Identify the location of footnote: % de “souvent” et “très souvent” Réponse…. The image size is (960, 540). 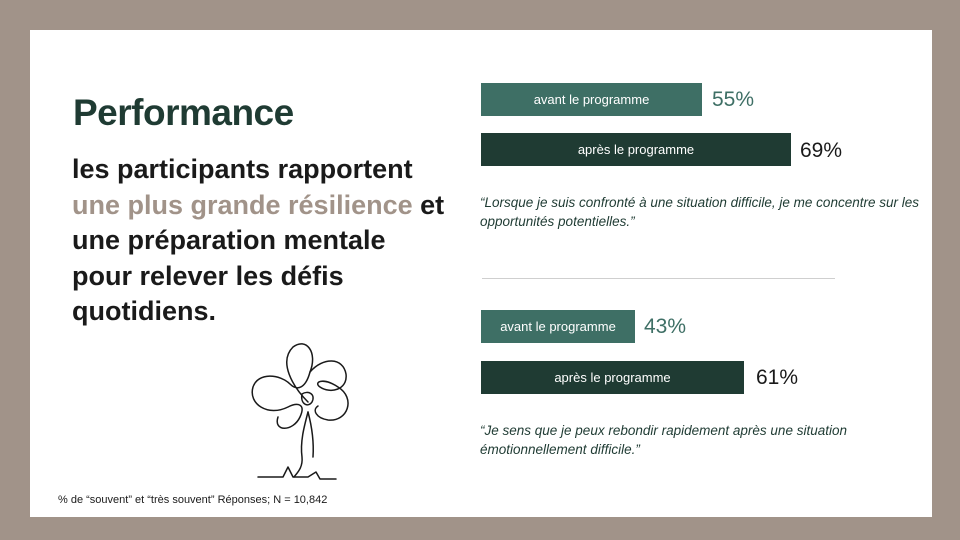
(193, 500).